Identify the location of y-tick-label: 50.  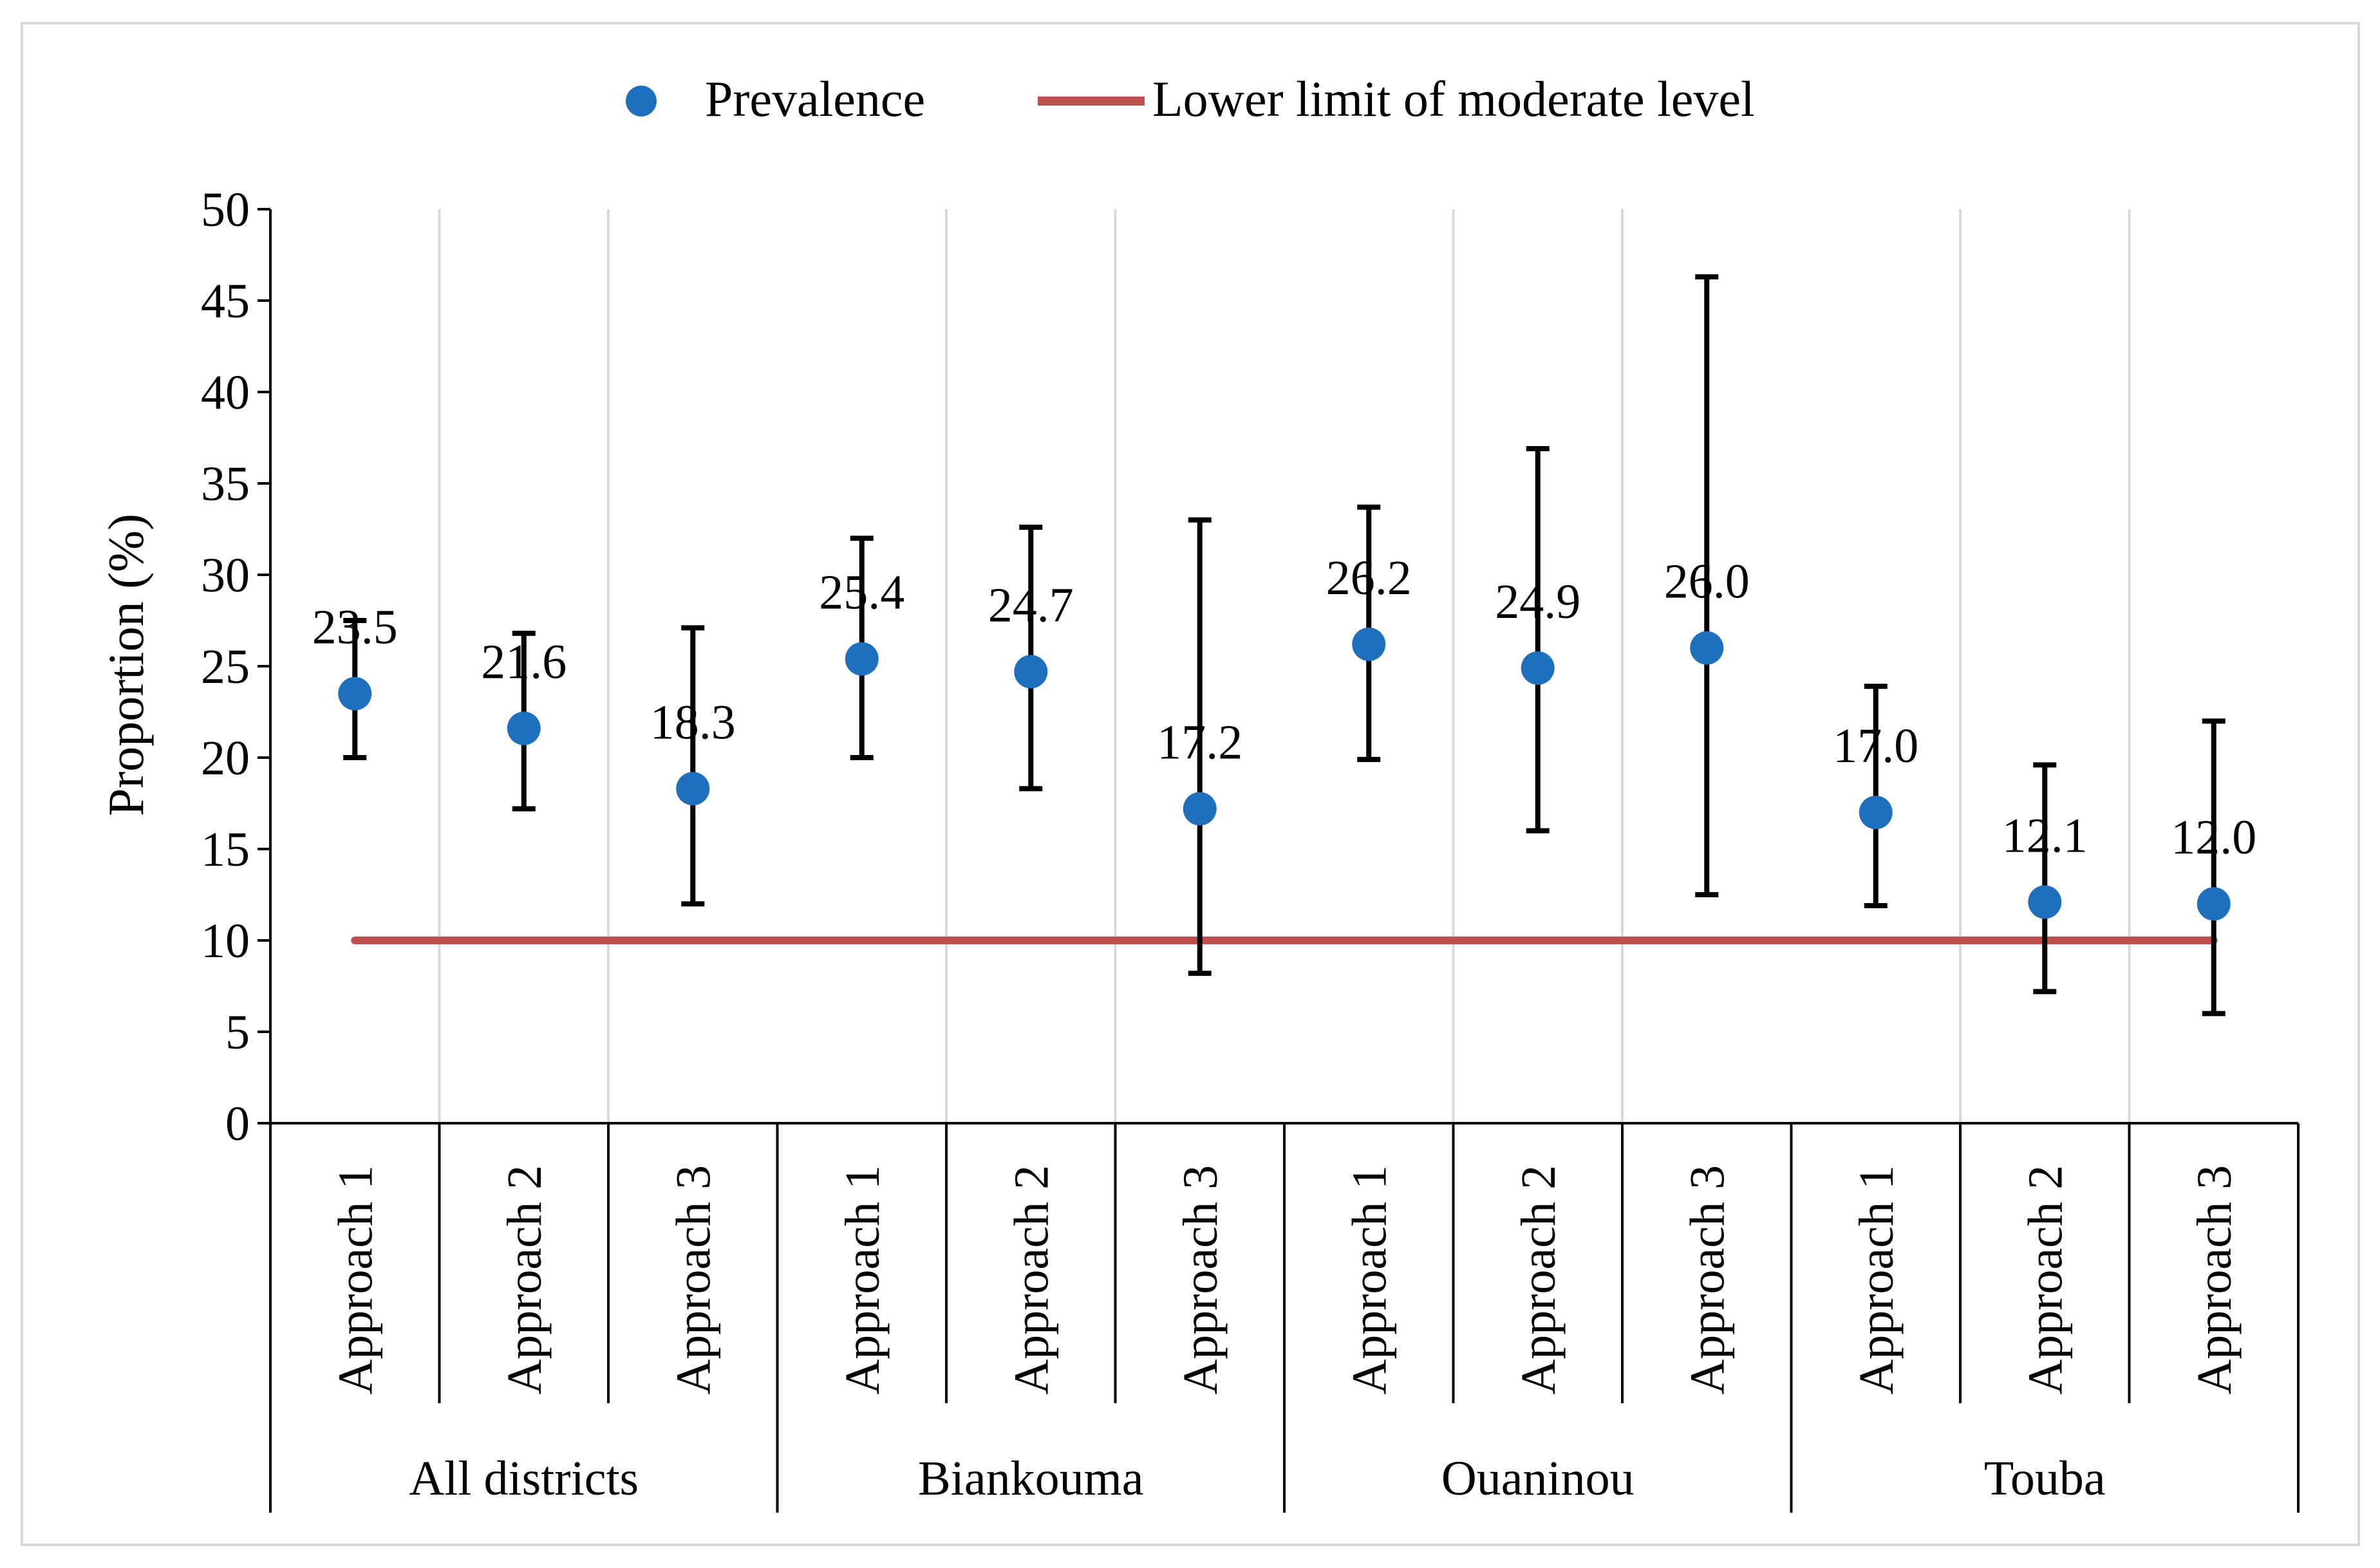
(226, 210).